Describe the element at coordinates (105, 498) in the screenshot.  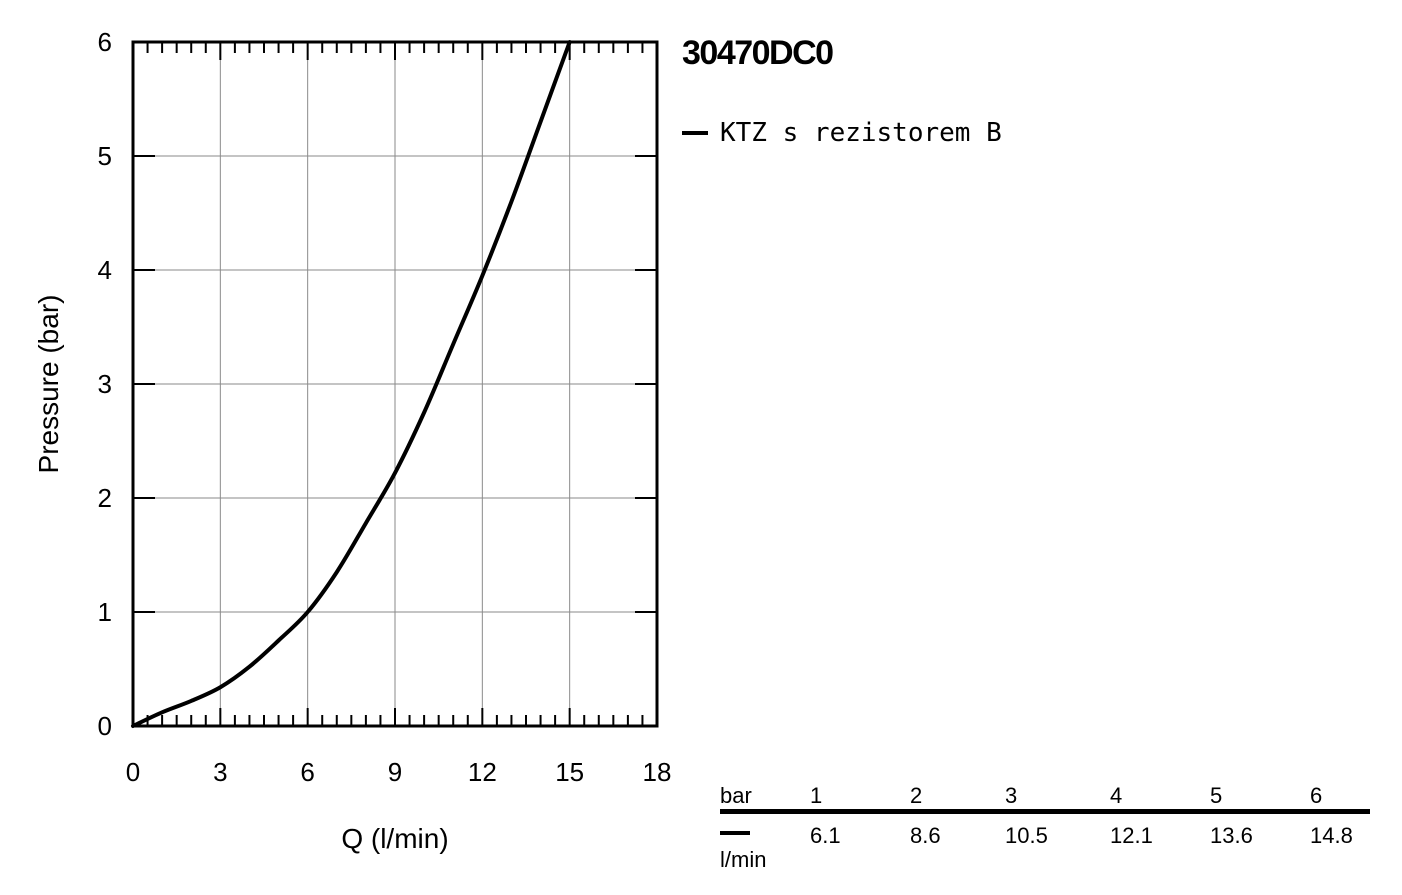
I see `y-tick-label: 2` at that location.